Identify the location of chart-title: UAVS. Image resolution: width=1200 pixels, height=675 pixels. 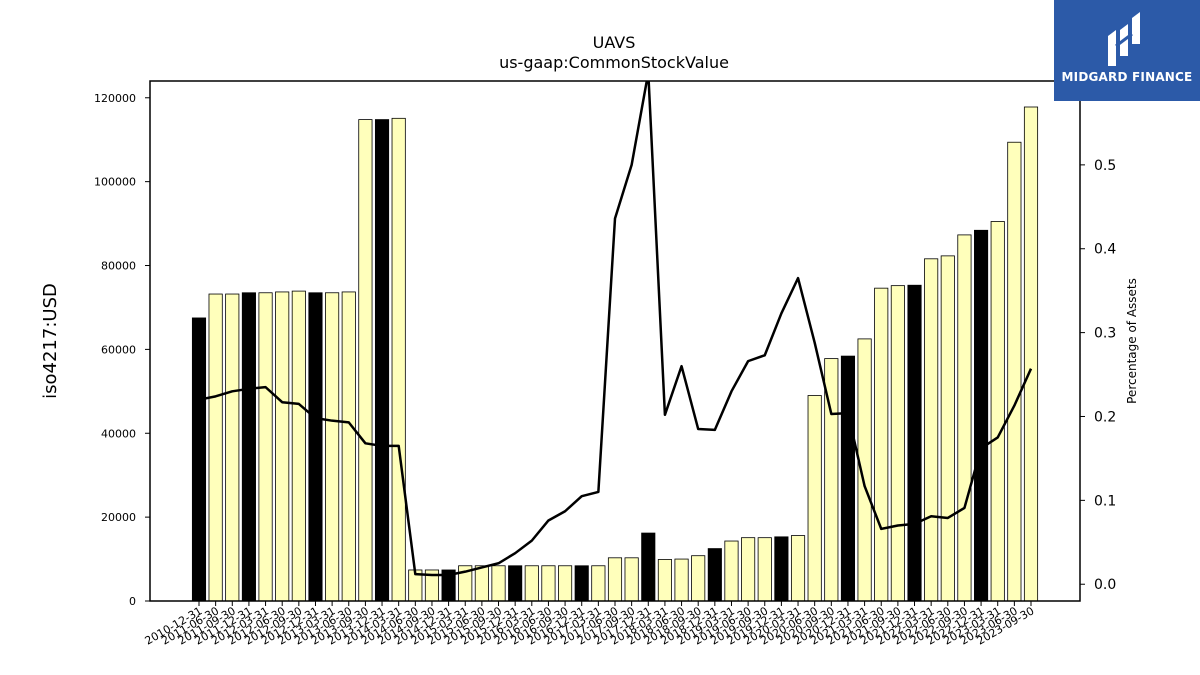
(614, 42).